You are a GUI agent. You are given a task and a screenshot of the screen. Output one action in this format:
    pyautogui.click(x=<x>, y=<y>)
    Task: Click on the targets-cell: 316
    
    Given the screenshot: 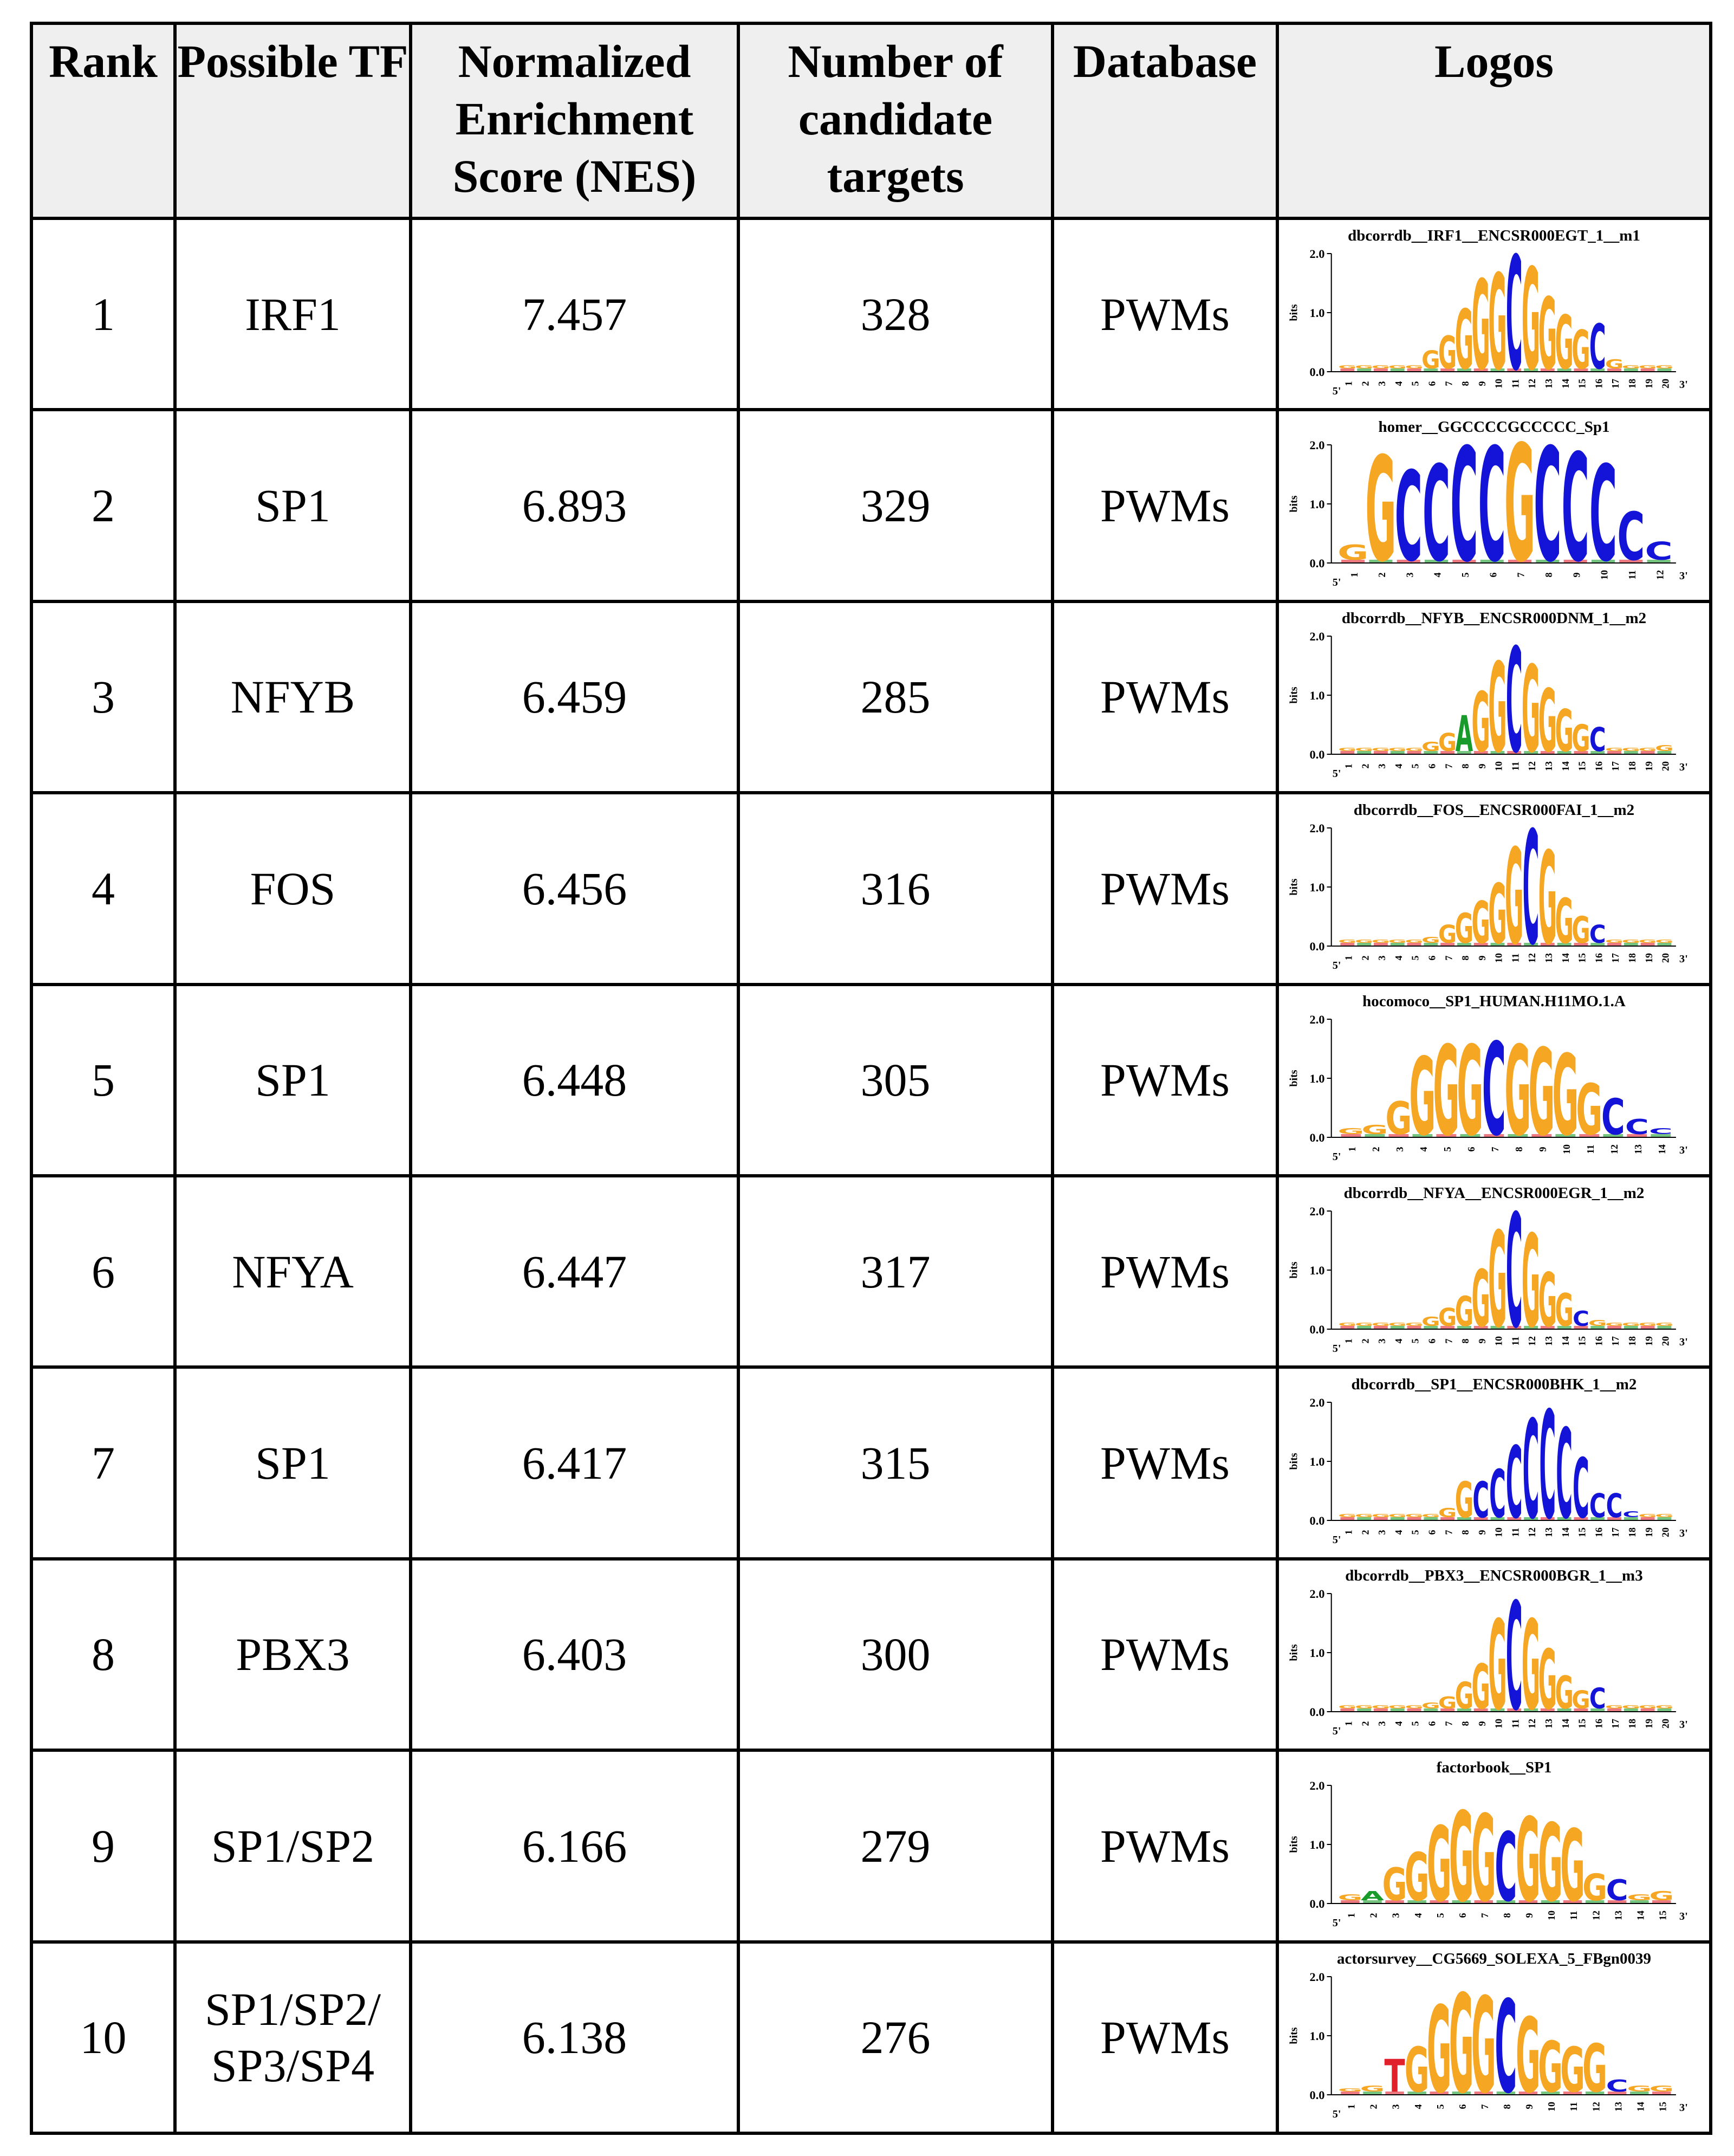 What is the action you would take?
    pyautogui.click(x=895, y=889)
    